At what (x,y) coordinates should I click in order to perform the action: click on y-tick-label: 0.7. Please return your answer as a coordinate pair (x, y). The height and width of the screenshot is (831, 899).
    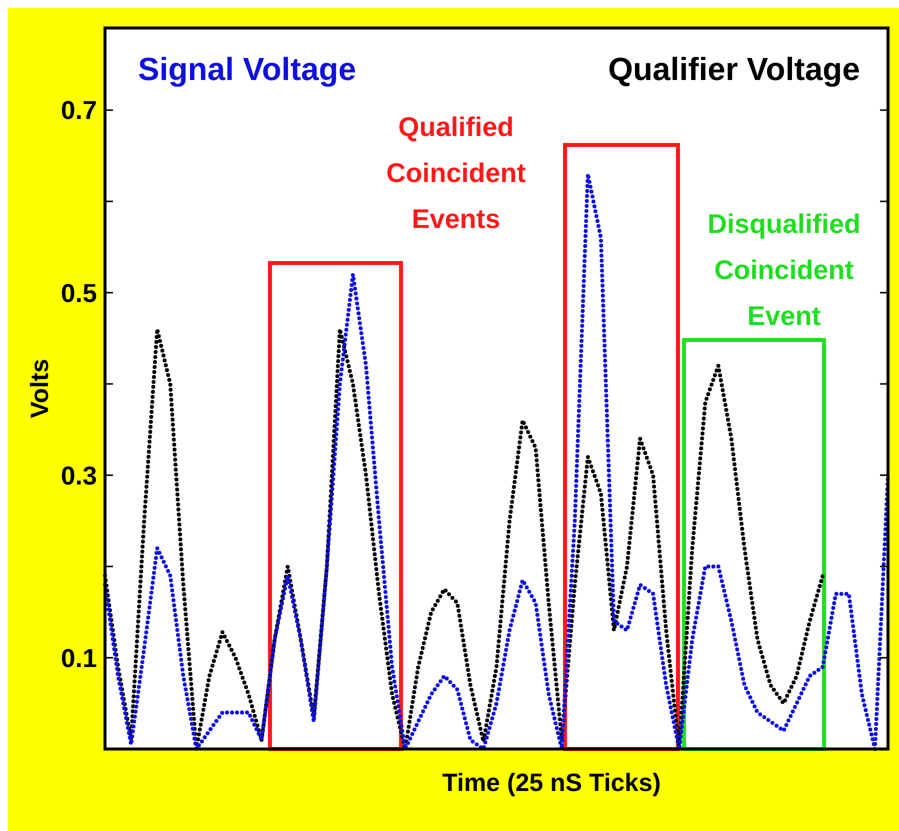
    Looking at the image, I should click on (78, 110).